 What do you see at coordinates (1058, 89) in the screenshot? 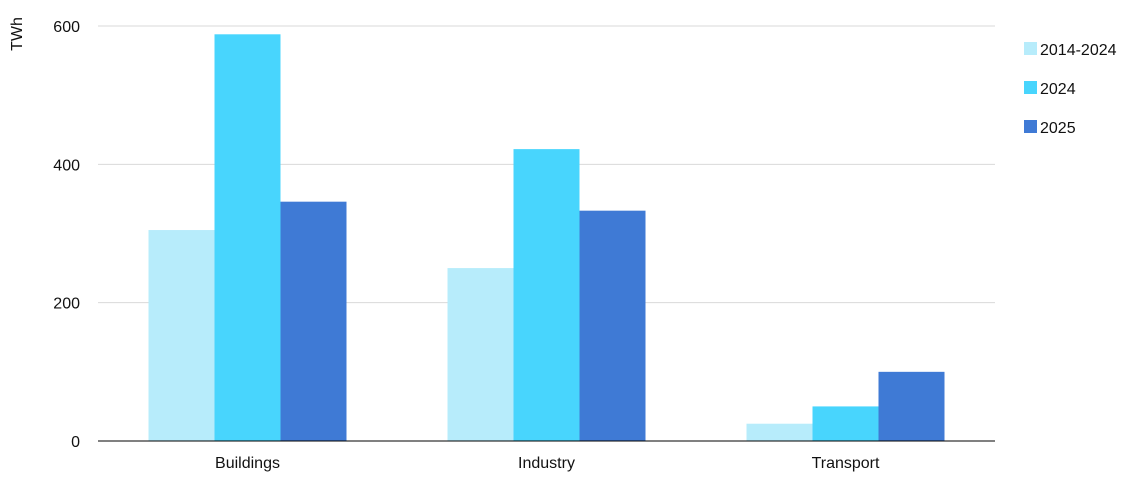
I see `legend-label: 2024` at bounding box center [1058, 89].